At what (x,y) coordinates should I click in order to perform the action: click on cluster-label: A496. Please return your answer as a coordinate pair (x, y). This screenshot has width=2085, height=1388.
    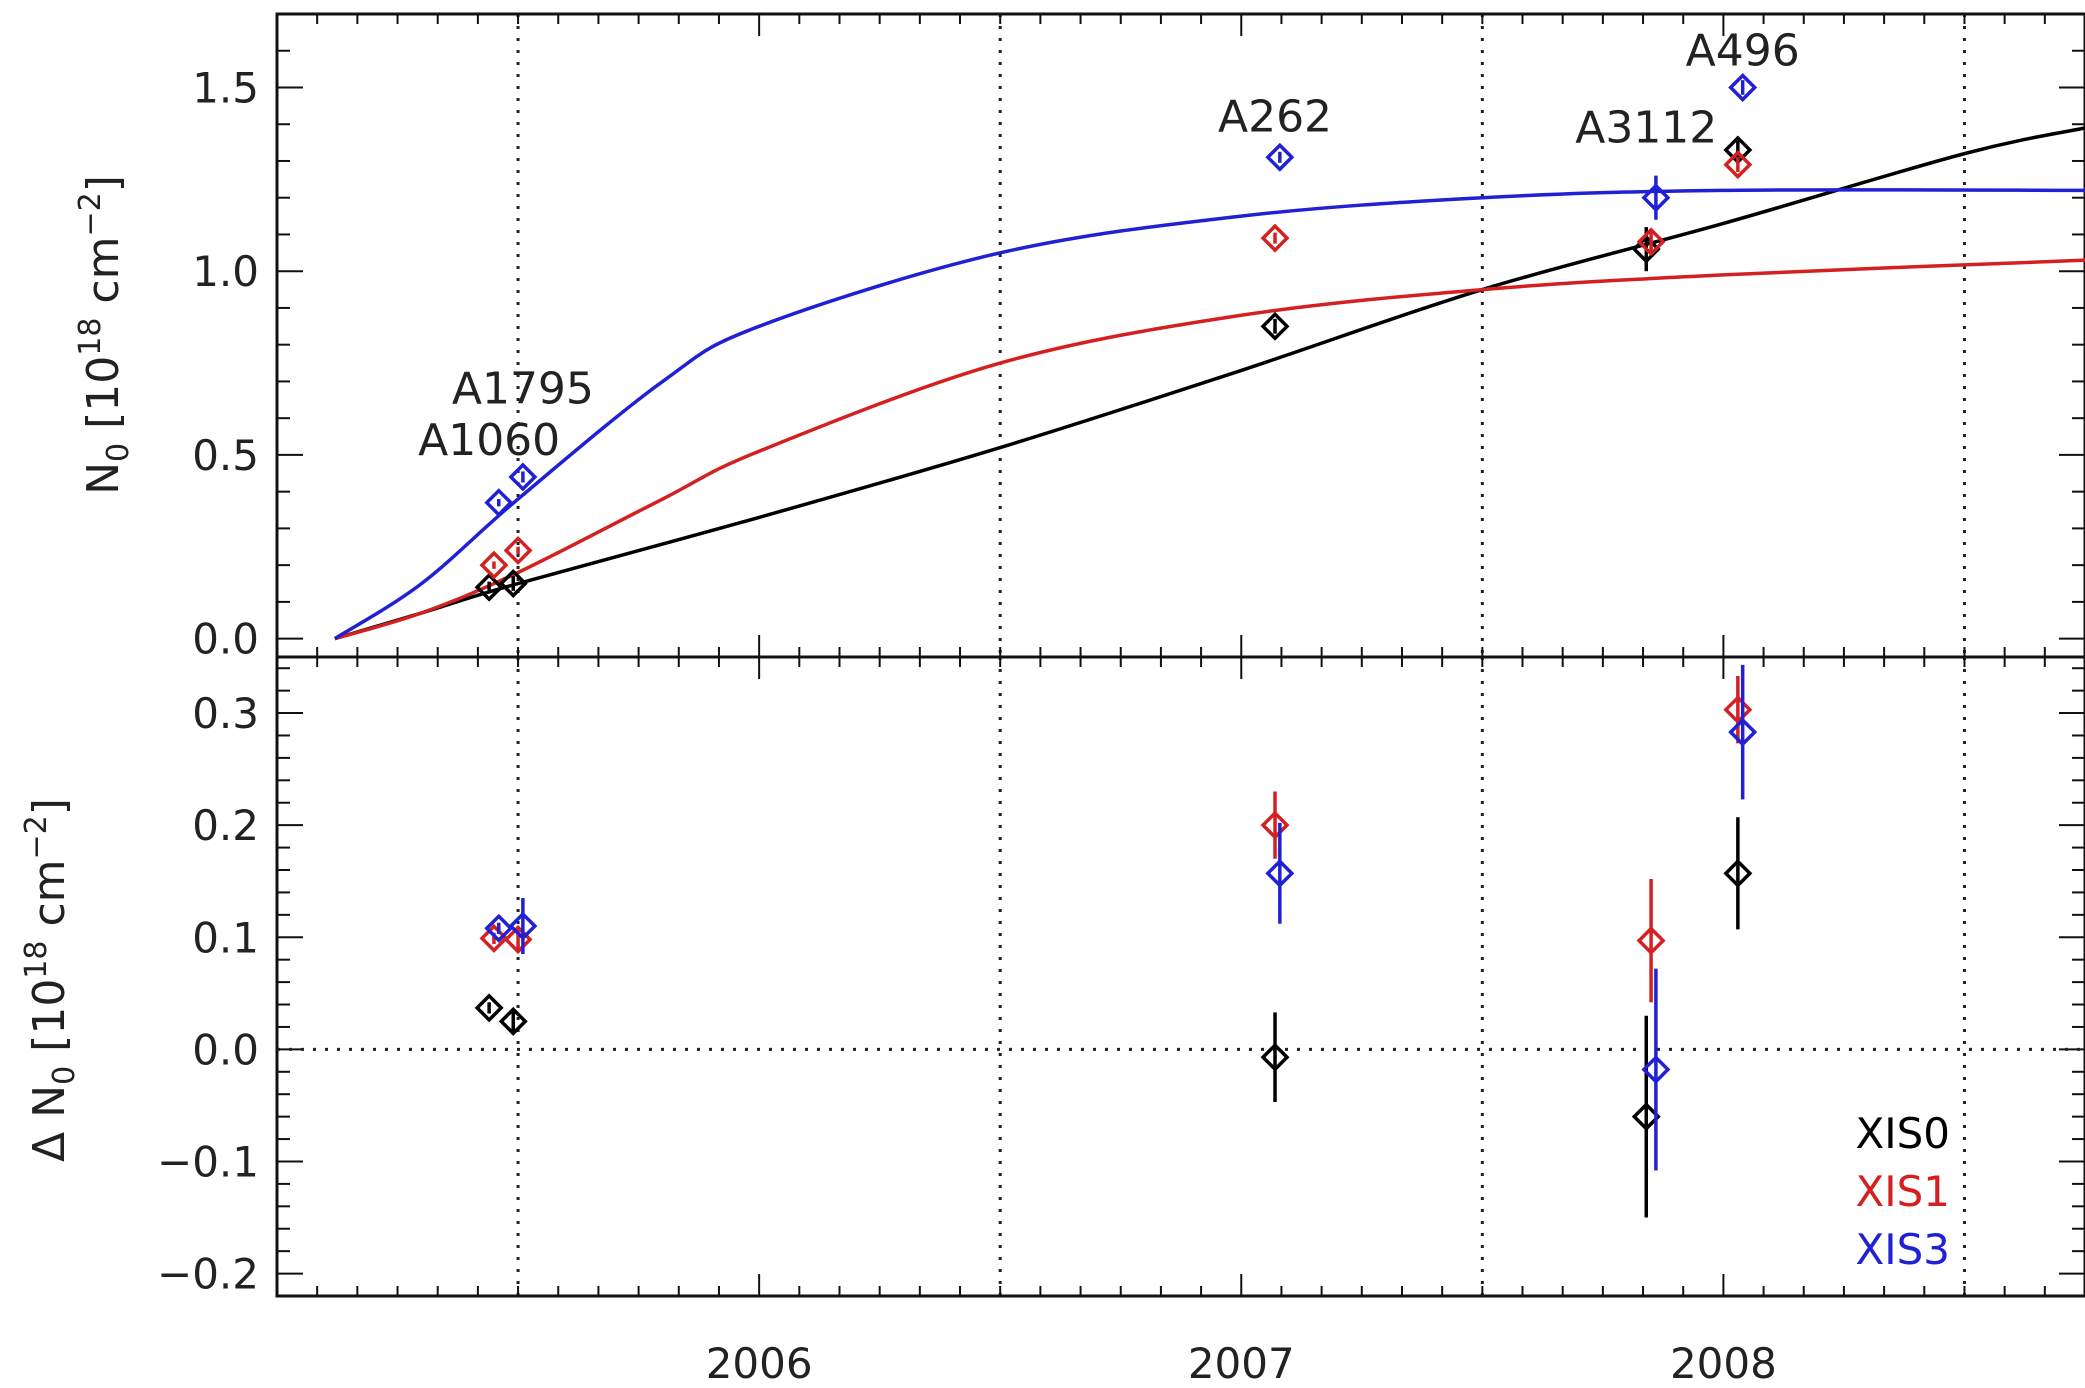
    Looking at the image, I should click on (1743, 50).